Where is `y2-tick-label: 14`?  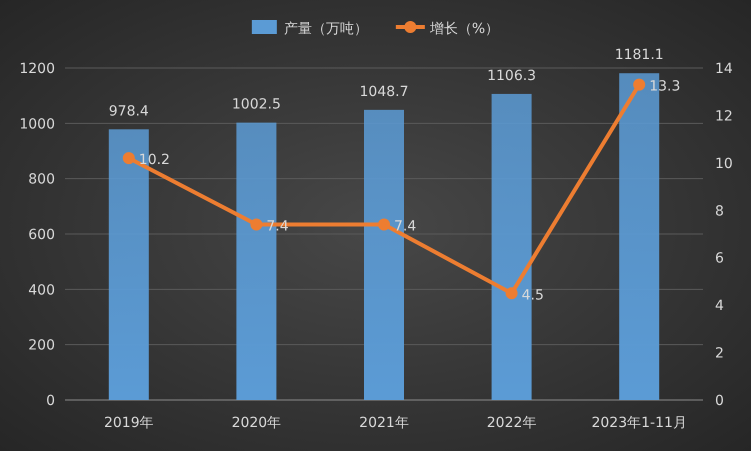
y2-tick-label: 14 is located at coordinates (724, 69).